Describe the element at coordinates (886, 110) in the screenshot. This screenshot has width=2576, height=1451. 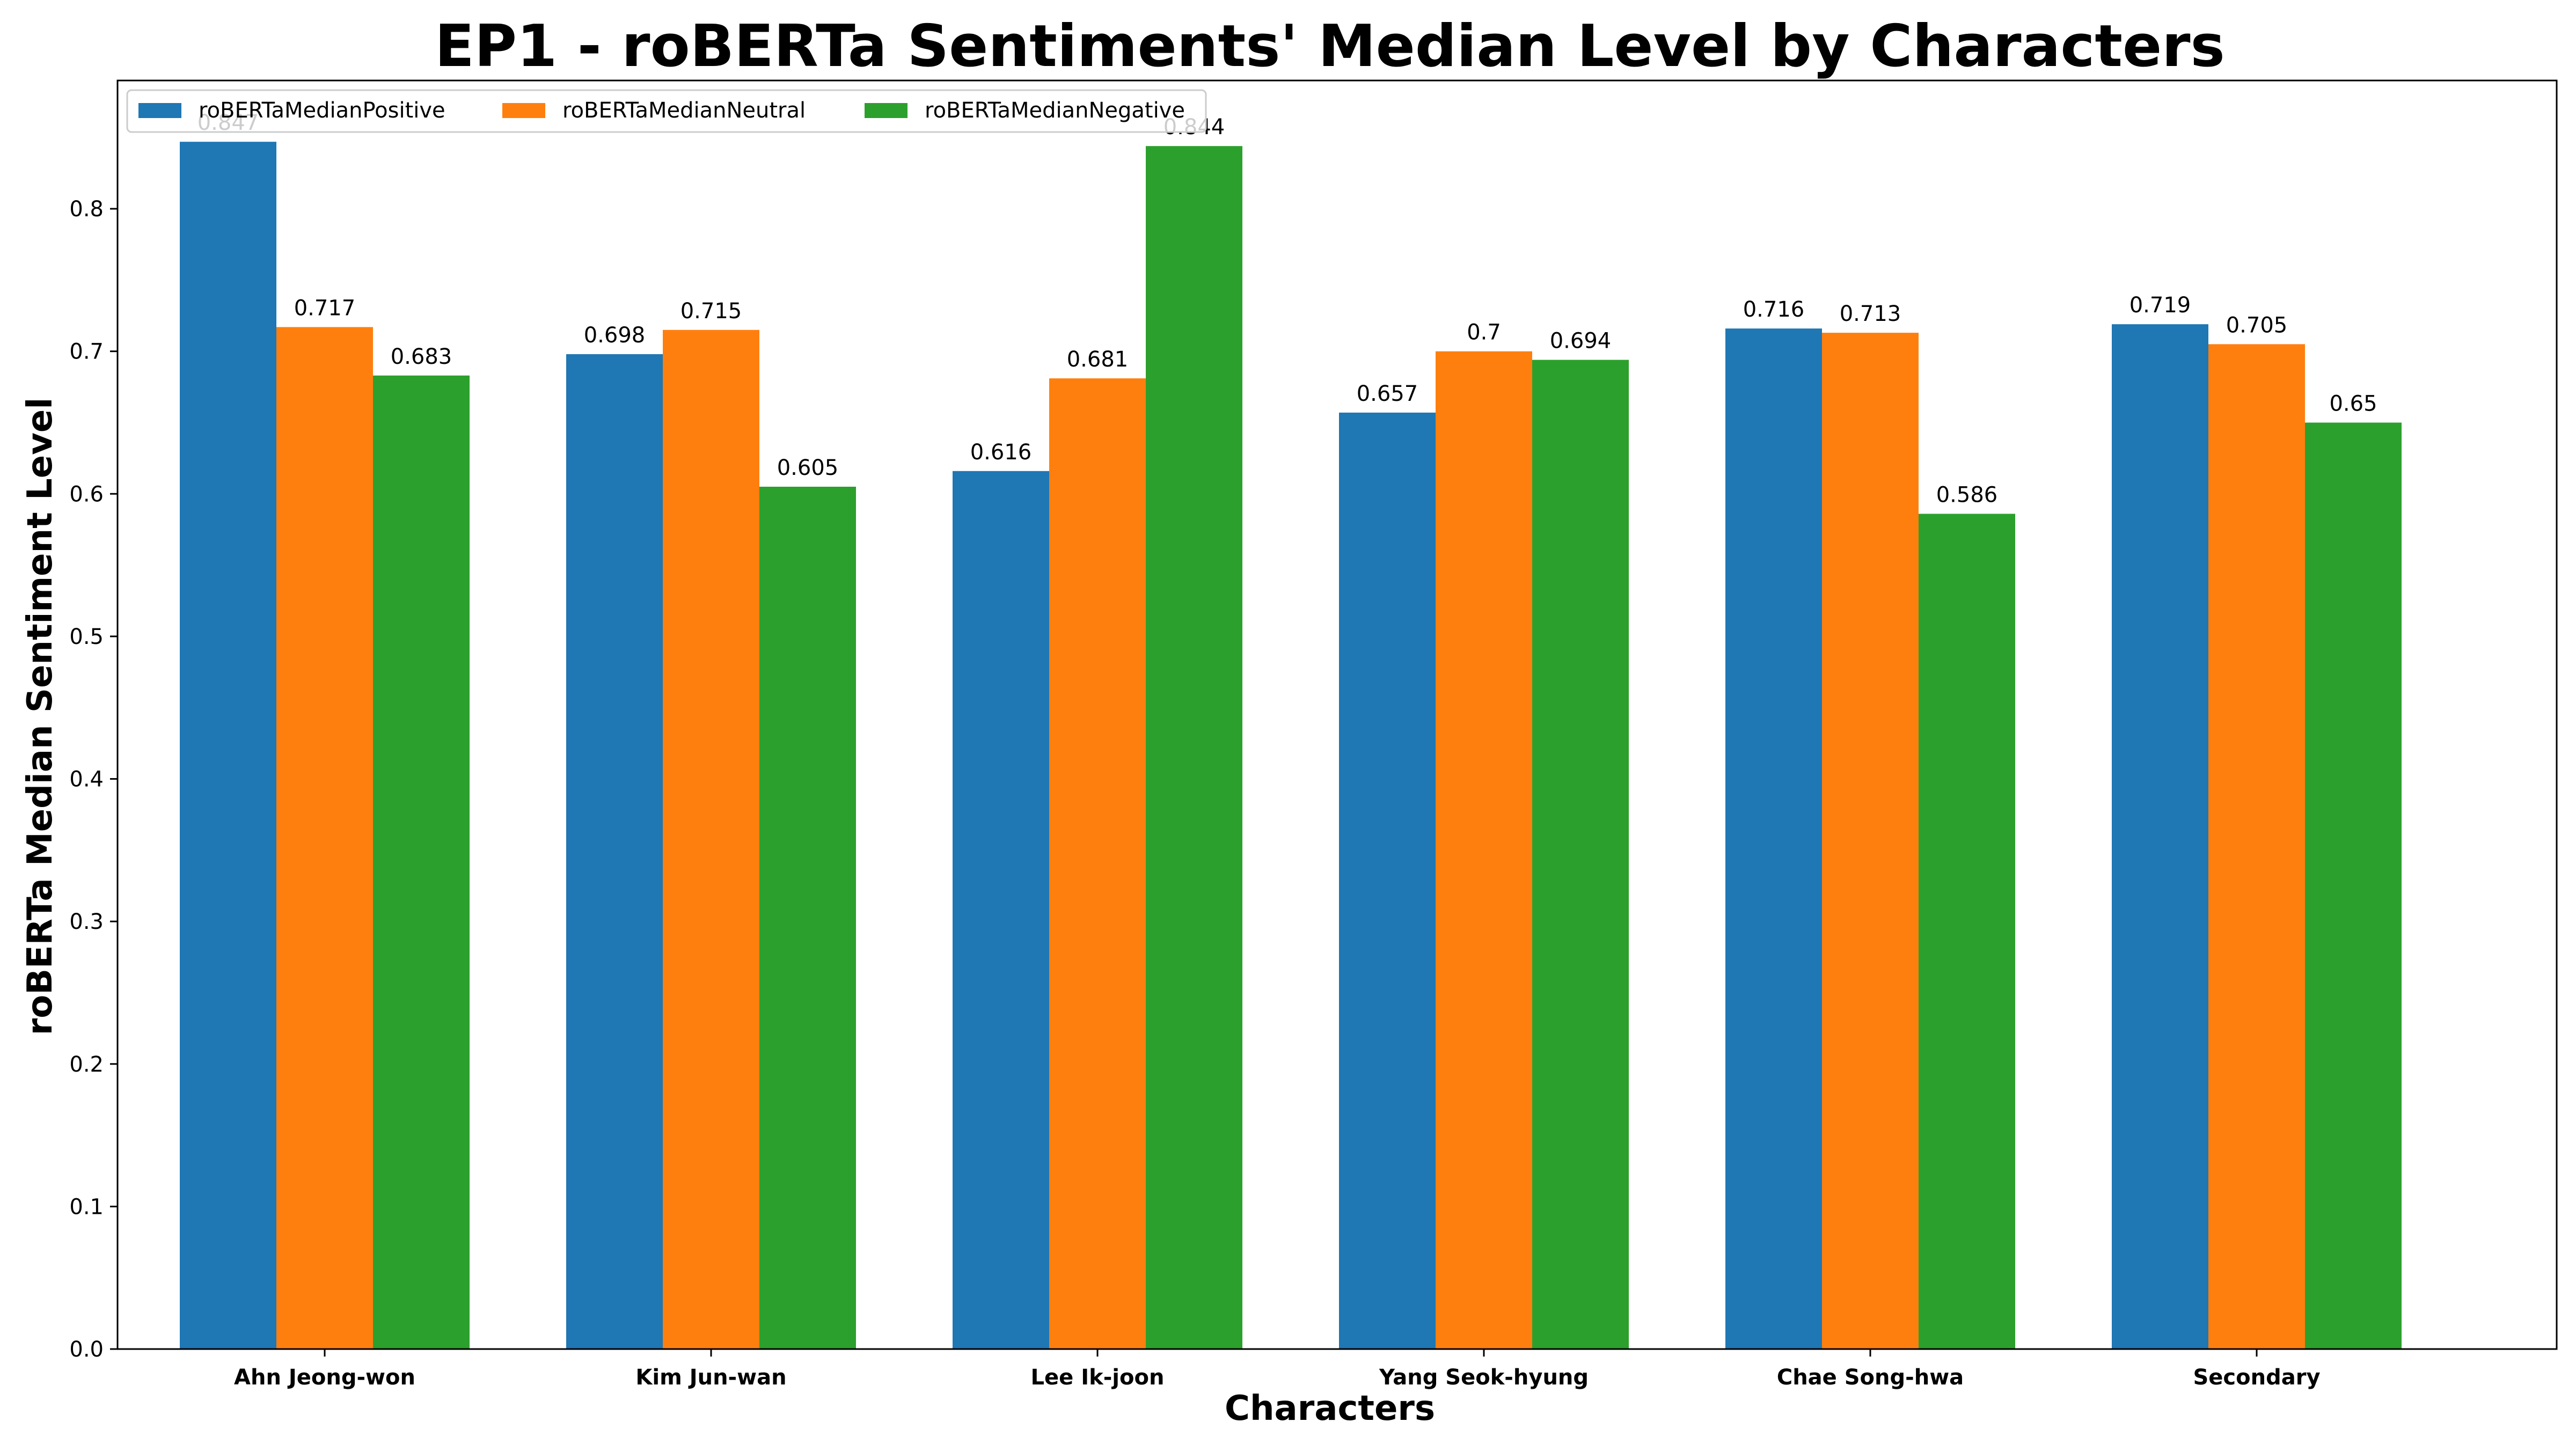
I see `legend-swatch-roBERTaMedianNegative` at that location.